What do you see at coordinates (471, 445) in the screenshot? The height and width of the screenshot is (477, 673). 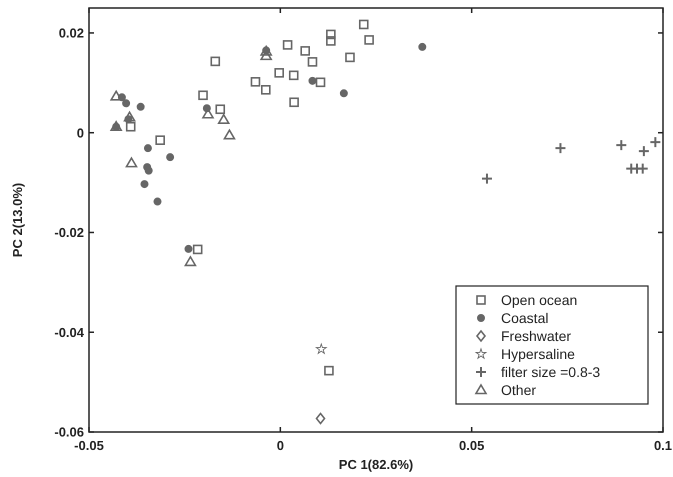 I see `x-tick-label: 0.05` at bounding box center [471, 445].